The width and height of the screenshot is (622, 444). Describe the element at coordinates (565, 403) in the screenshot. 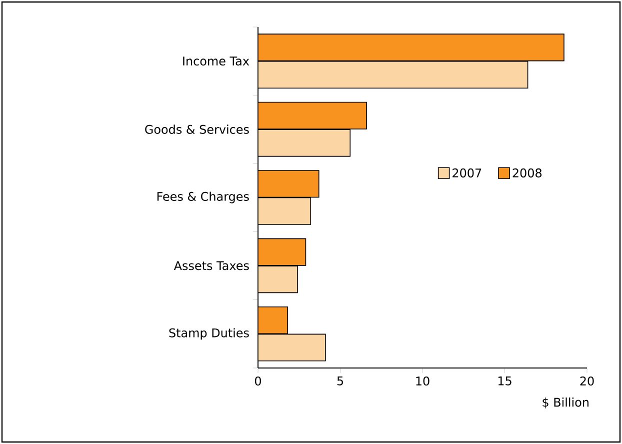

I see `x-axis-title: $ Billion` at that location.